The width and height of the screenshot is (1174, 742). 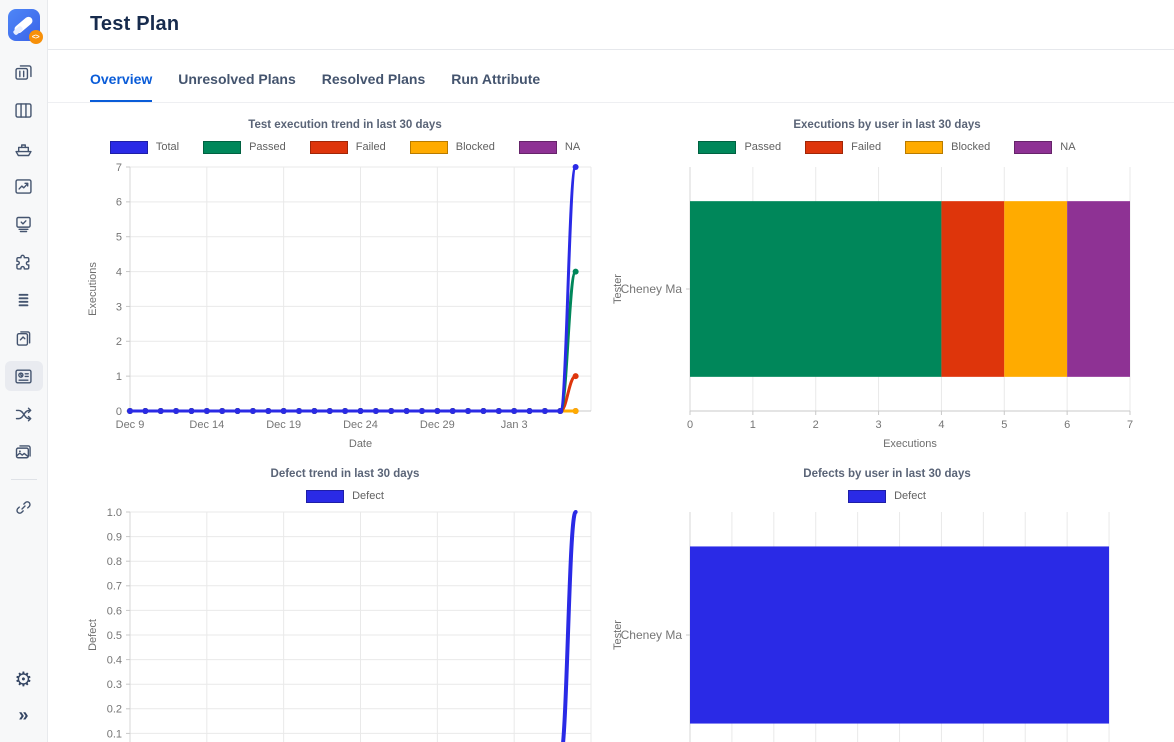 I want to click on tab-run-attribute: Run Attribute, so click(x=496, y=79).